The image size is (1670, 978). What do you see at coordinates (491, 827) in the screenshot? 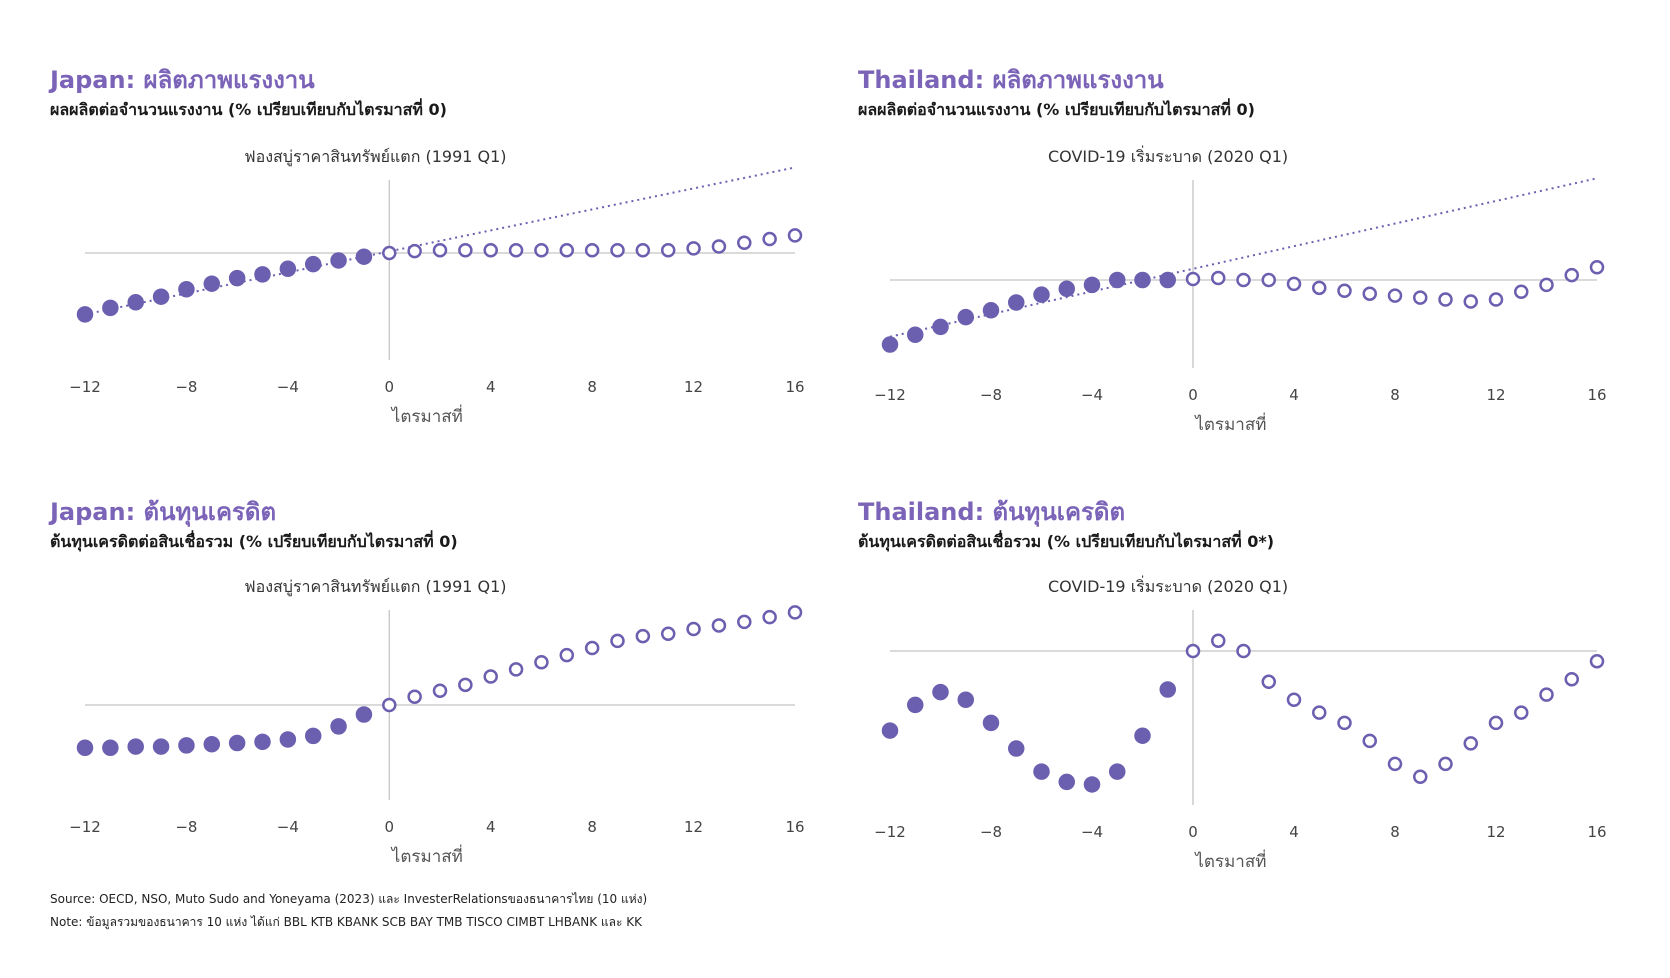
I see `x-tick-label: 4` at bounding box center [491, 827].